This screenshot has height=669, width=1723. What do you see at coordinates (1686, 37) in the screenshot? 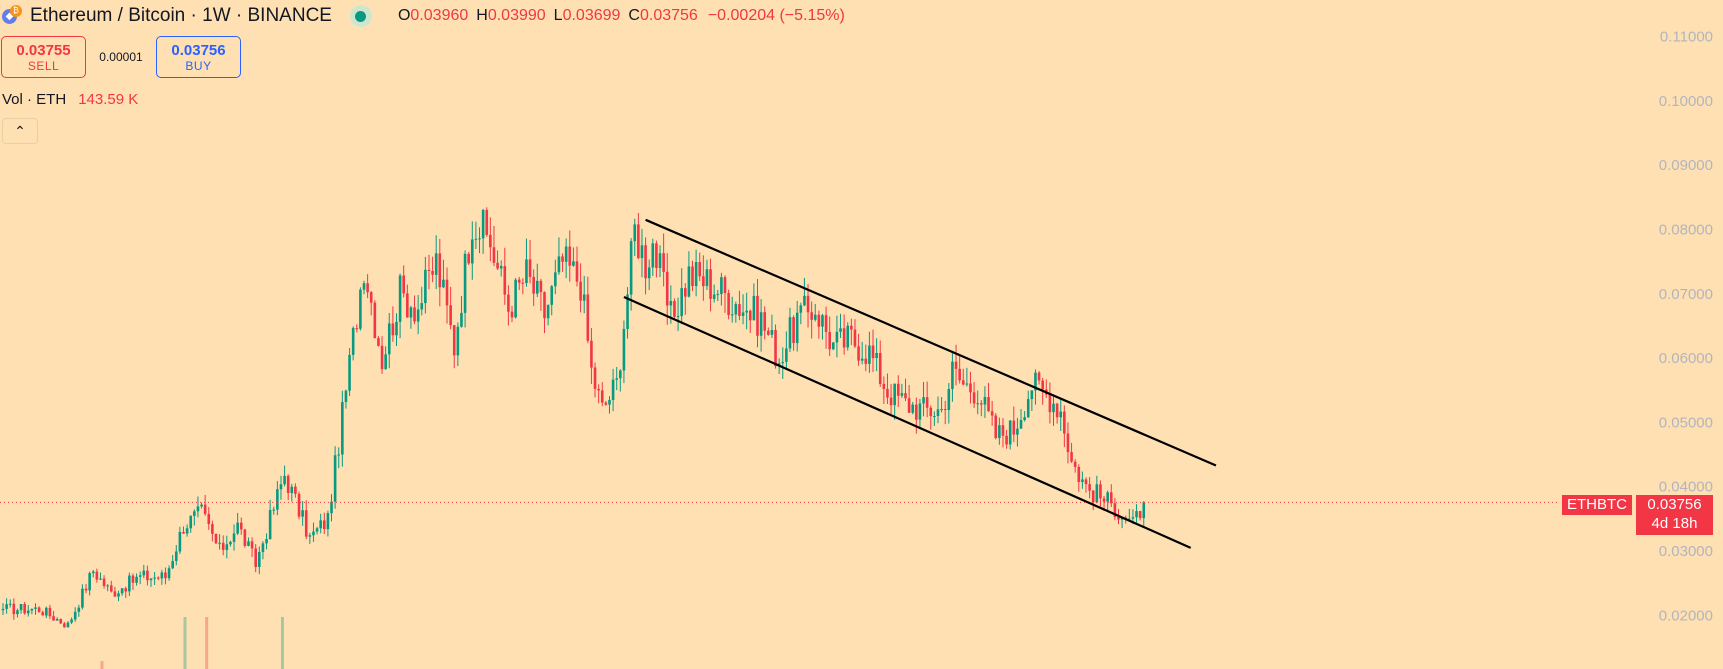
I see `price-tick-label: 0.11000` at bounding box center [1686, 37].